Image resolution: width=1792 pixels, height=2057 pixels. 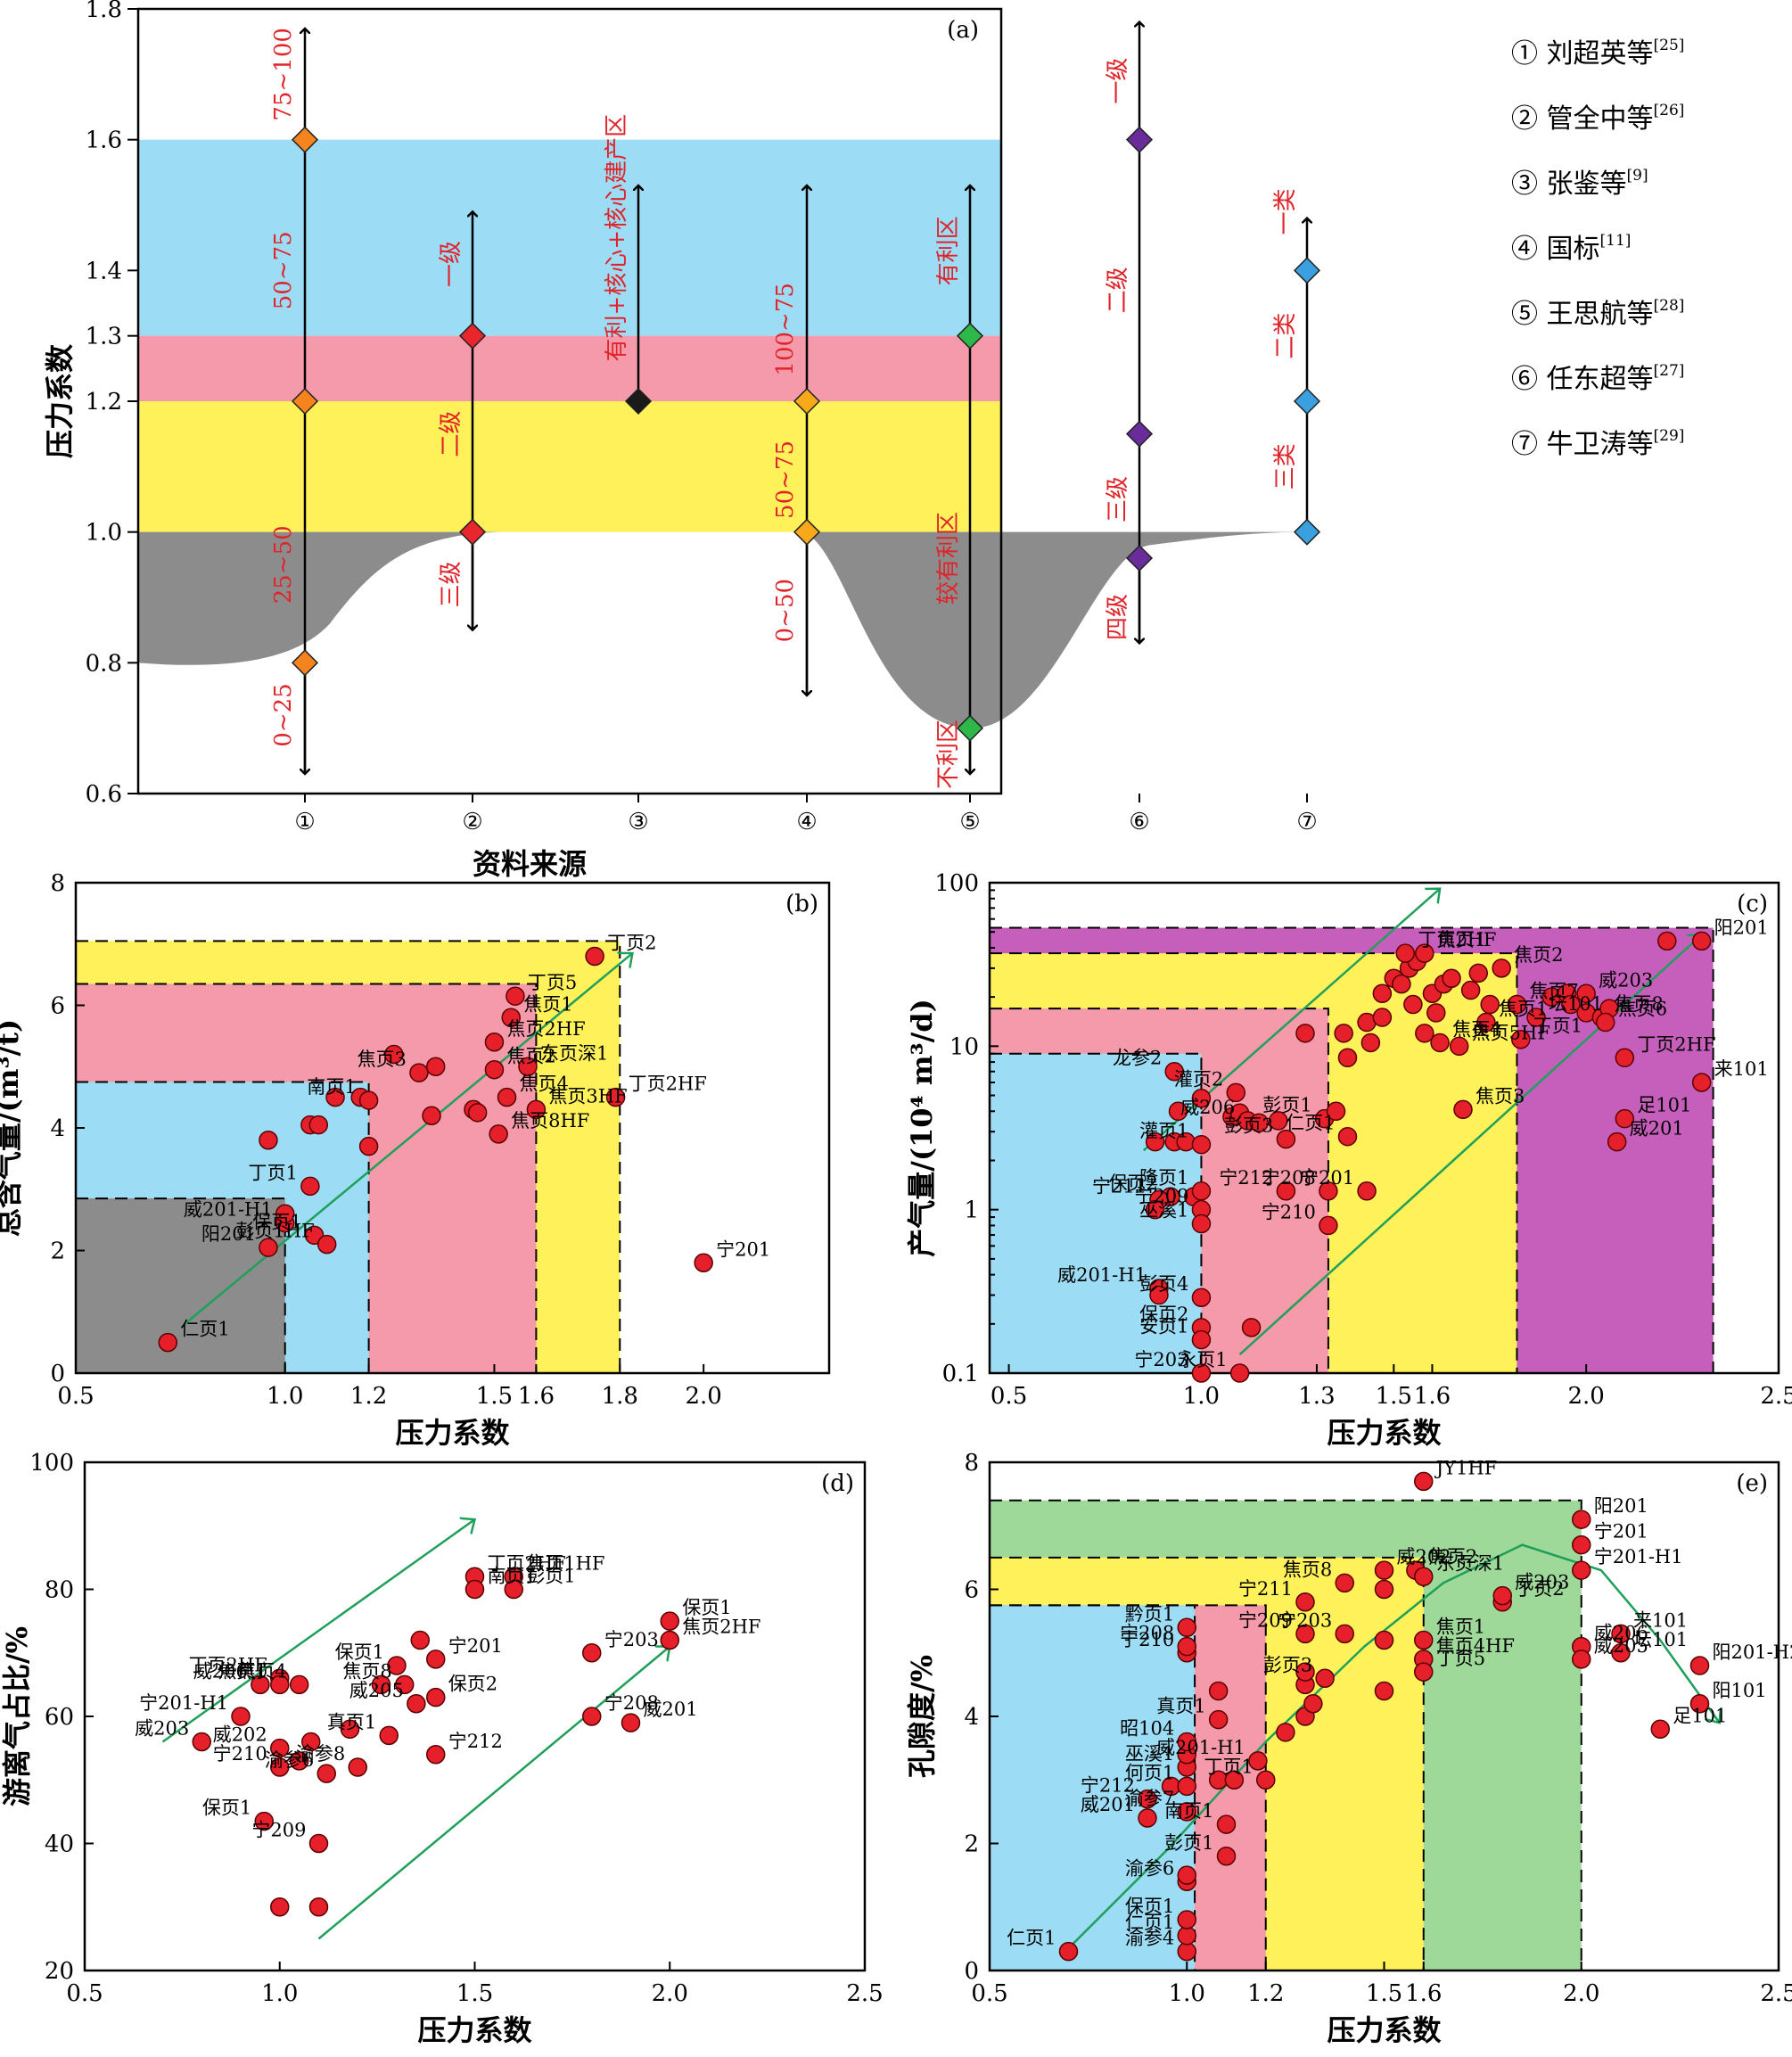 I want to click on source-7-label: 二类, so click(x=1286, y=336).